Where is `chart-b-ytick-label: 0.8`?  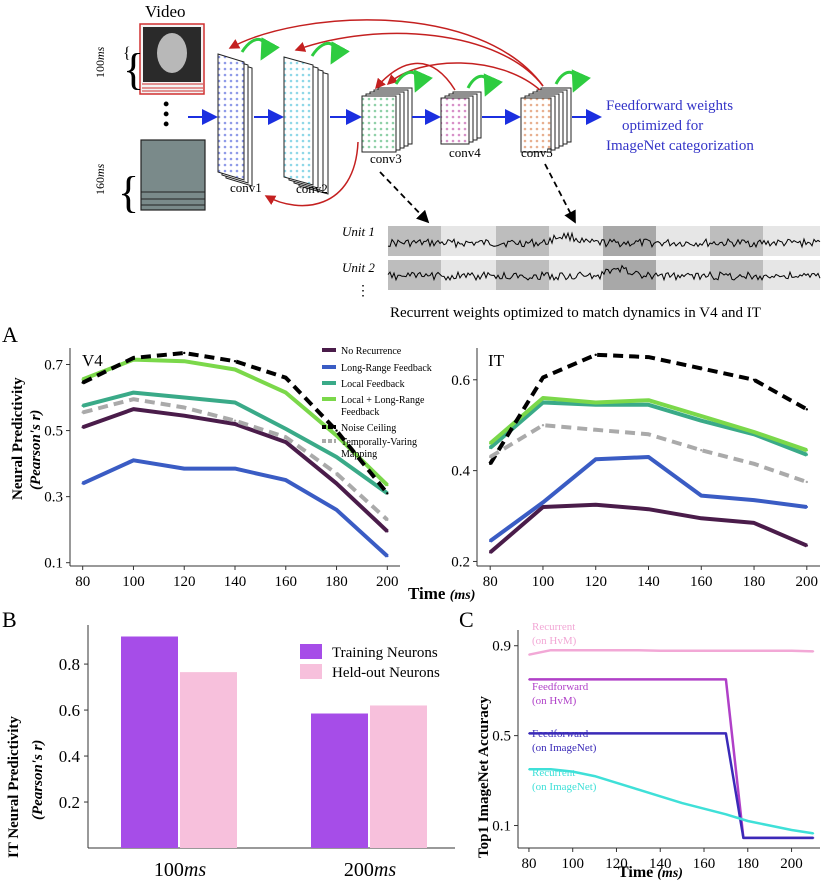 chart-b-ytick-label: 0.8 is located at coordinates (69, 664).